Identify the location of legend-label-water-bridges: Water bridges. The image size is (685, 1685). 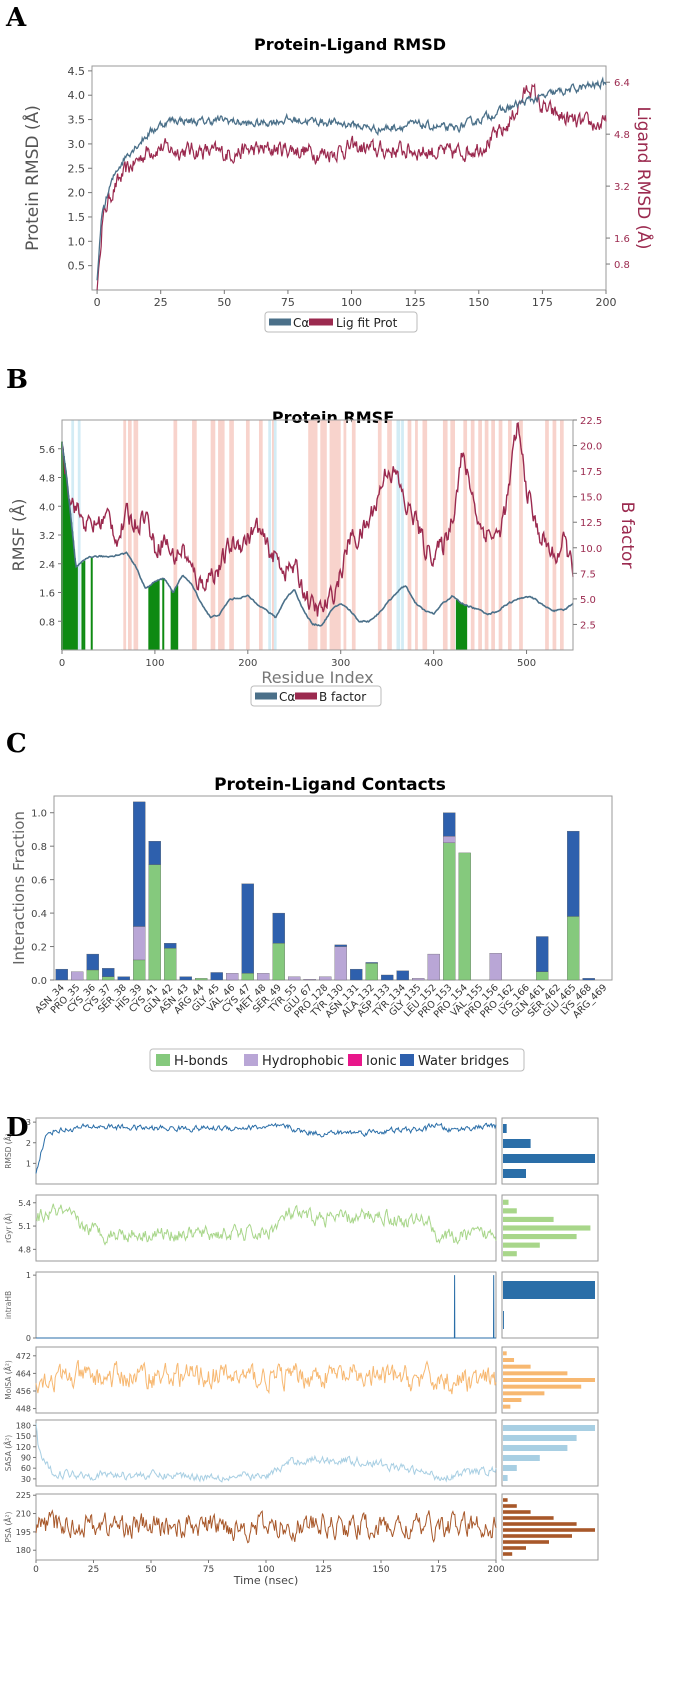
(463, 1061).